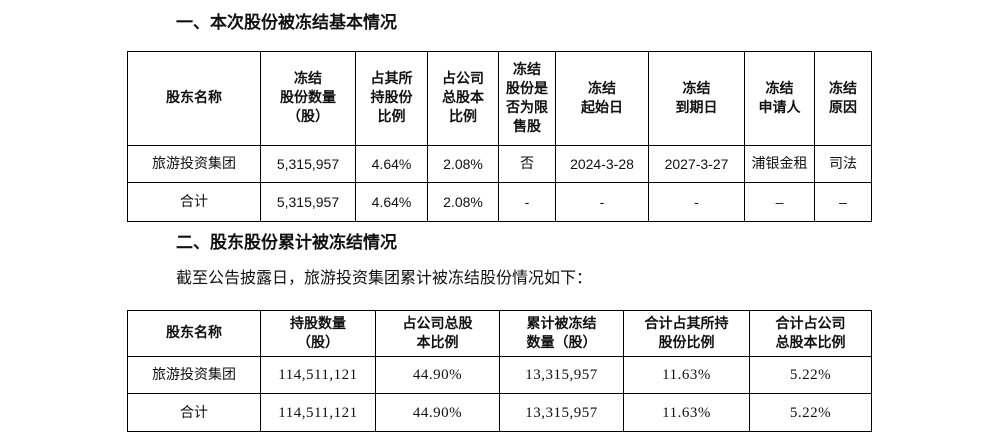 The image size is (981, 448). I want to click on header-restricted: 冻结 股份是 否为限 售股, so click(527, 98).